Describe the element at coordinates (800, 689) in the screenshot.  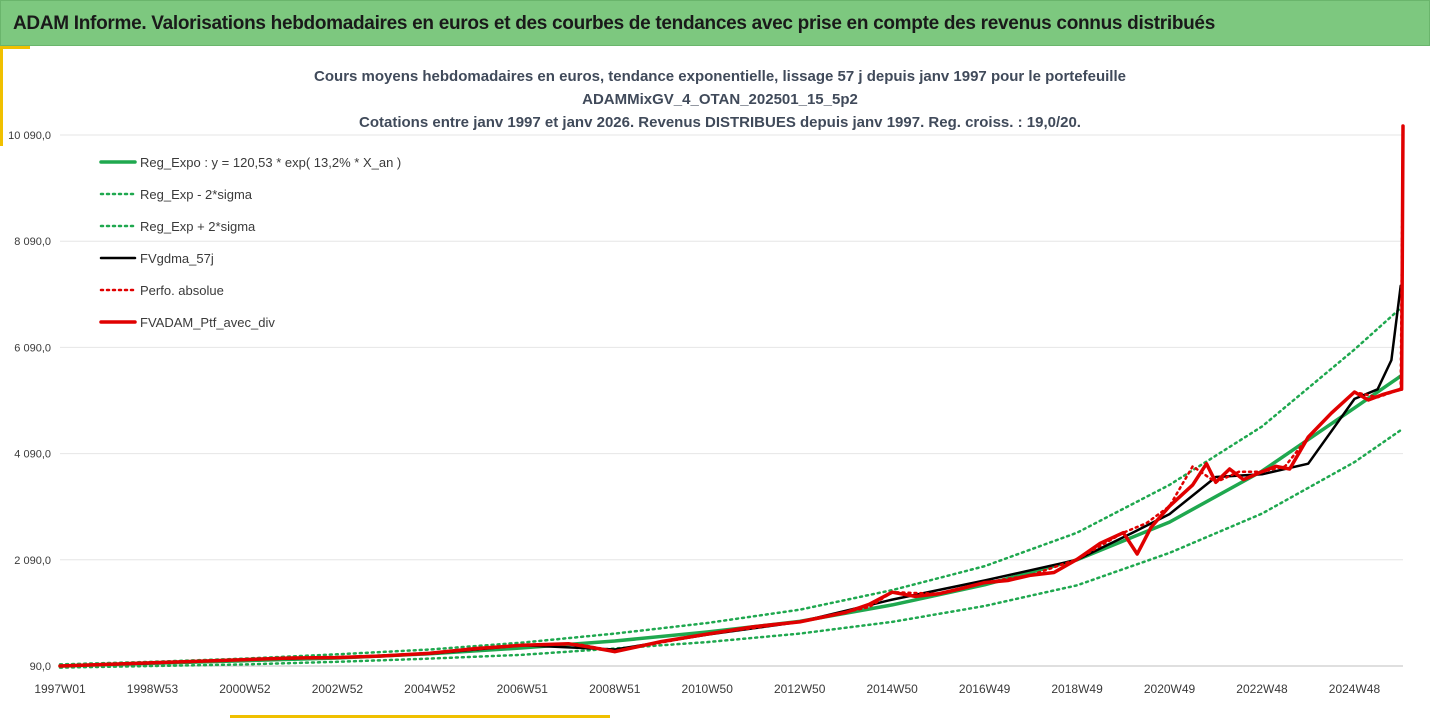
I see `x-tick-label: 2012W50` at that location.